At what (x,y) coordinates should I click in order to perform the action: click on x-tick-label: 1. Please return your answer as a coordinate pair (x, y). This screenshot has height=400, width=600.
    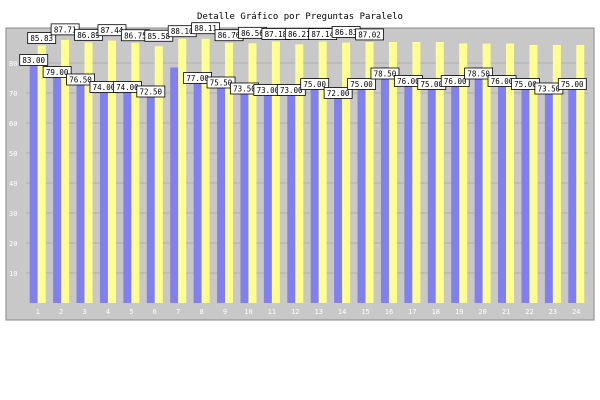
    Looking at the image, I should click on (38, 312).